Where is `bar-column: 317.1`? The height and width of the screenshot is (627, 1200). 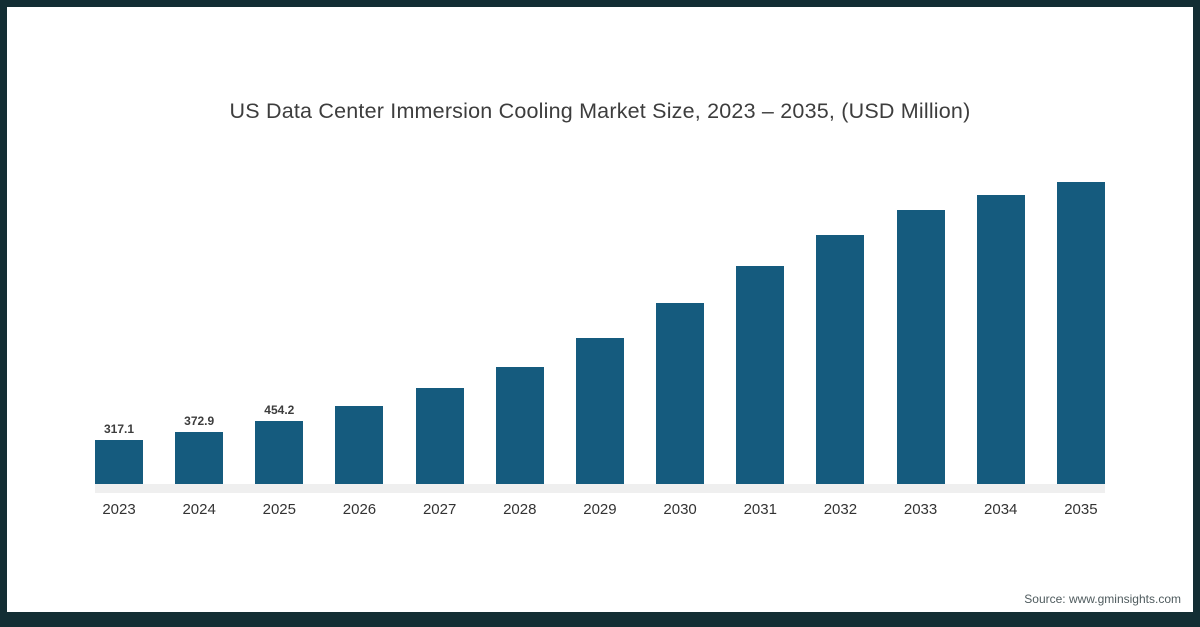 bar-column: 317.1 is located at coordinates (119, 453).